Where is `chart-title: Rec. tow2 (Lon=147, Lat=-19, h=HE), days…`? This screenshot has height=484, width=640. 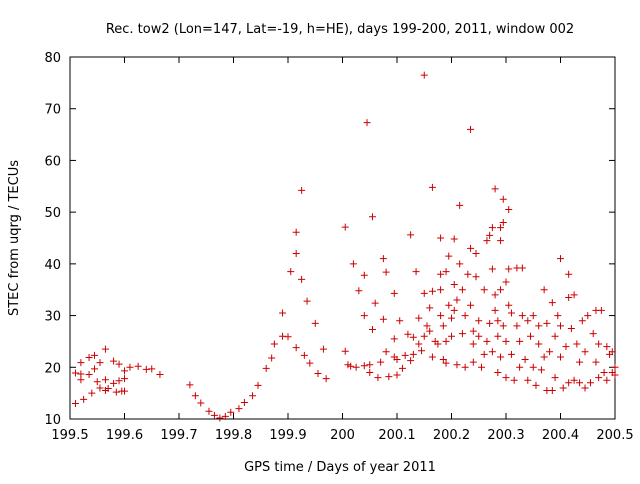 chart-title: Rec. tow2 (Lon=147, Lat=-19, h=HE), days… is located at coordinates (340, 29).